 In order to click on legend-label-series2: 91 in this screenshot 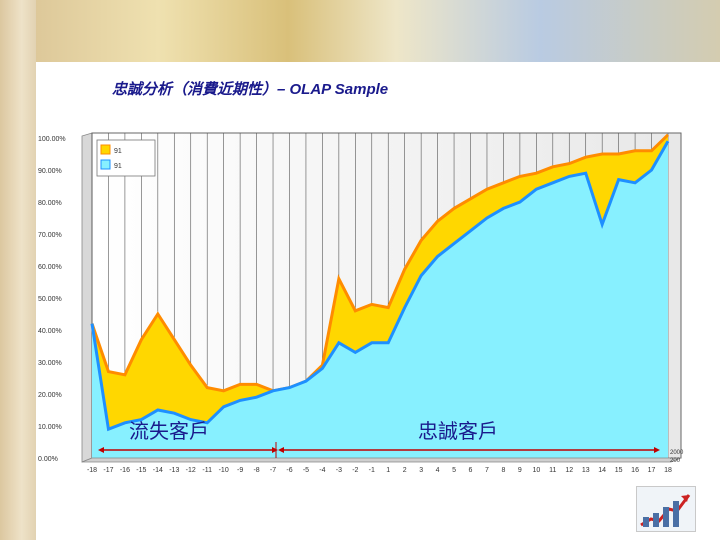, I will do `click(118, 166)`.